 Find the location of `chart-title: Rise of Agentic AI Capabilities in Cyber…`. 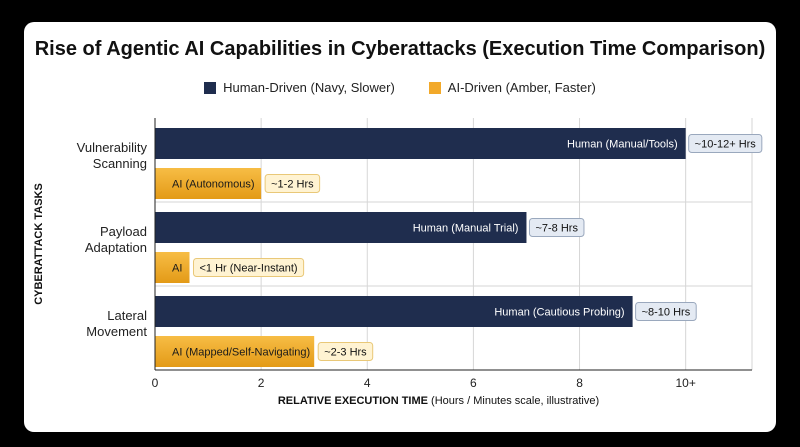

chart-title: Rise of Agentic AI Capabilities in Cyber… is located at coordinates (400, 49).